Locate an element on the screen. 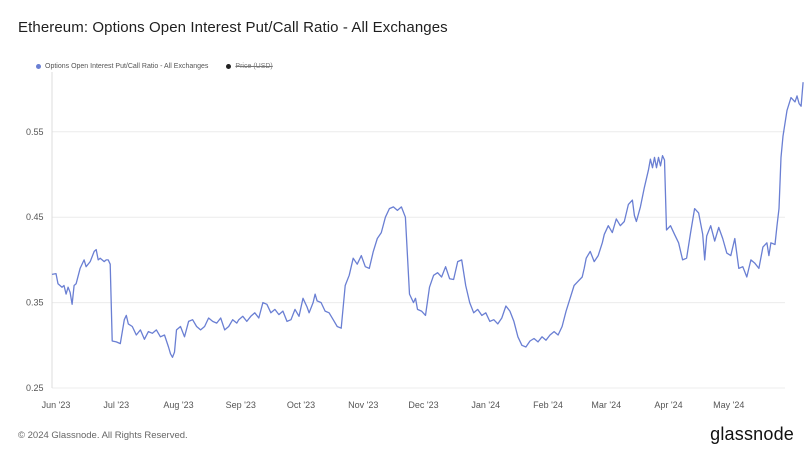 This screenshot has height=456, width=811. y-tick-label: 0.35 is located at coordinates (35, 303).